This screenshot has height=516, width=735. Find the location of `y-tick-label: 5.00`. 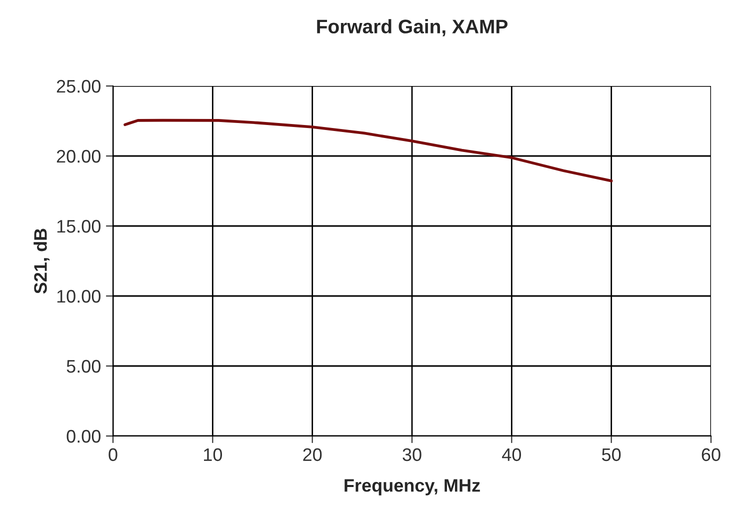

y-tick-label: 5.00 is located at coordinates (83, 366).